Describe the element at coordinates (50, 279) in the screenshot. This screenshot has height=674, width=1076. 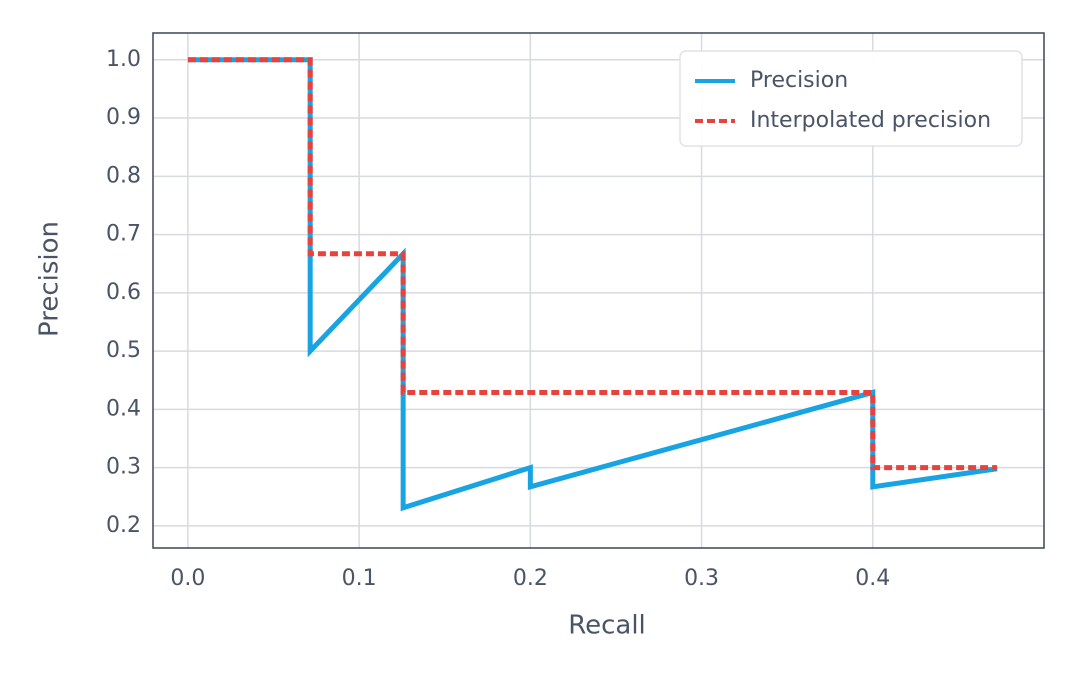
I see `y-axis-label: Precision` at that location.